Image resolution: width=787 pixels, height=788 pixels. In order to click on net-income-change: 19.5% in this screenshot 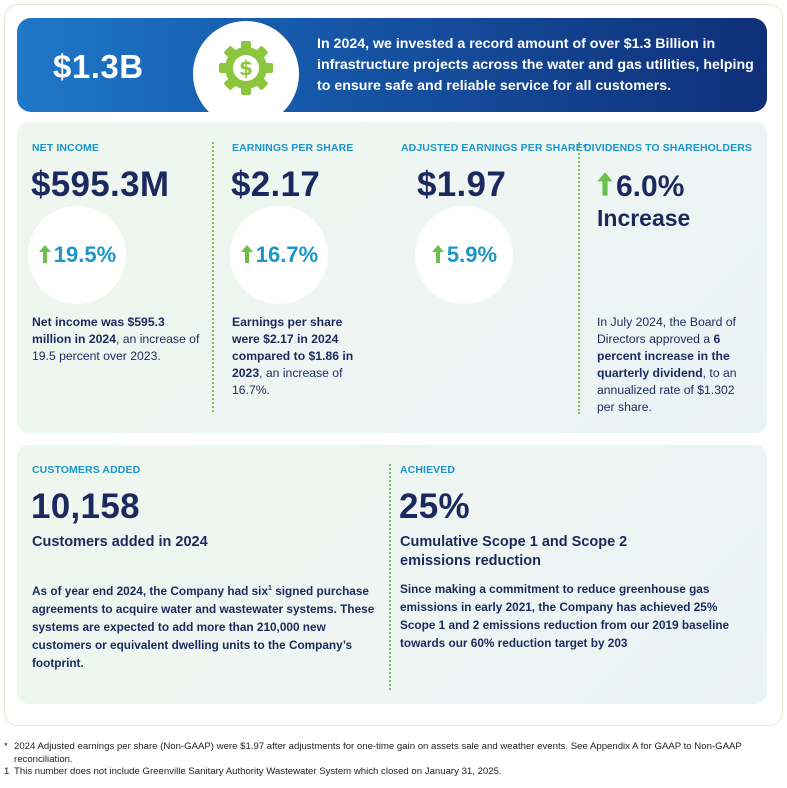, I will do `click(85, 254)`.